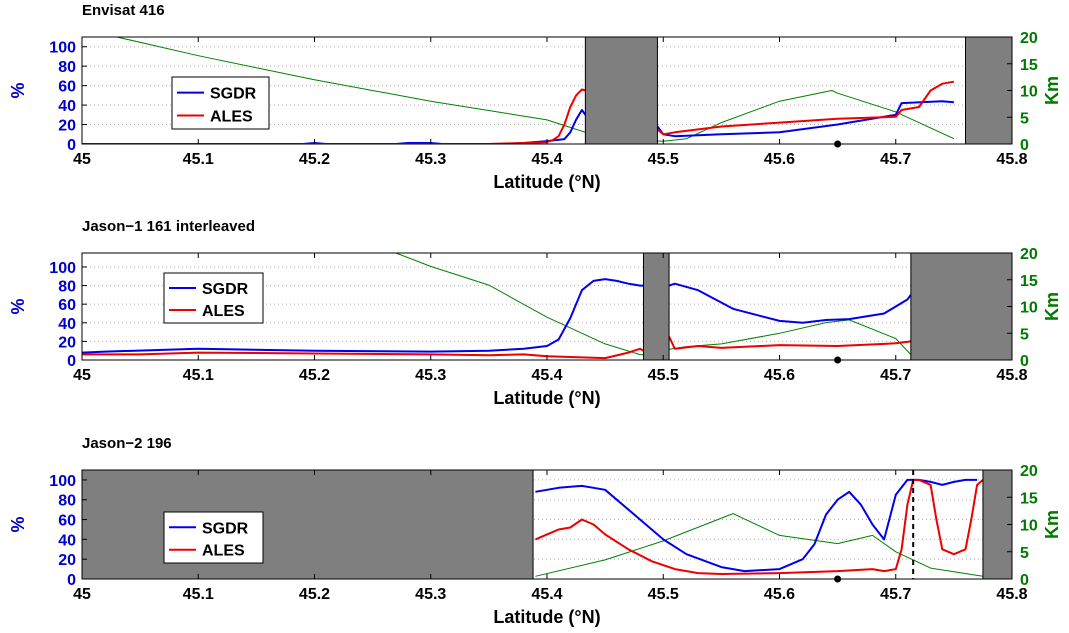 The image size is (1069, 633). I want to click on chart-title: Envisat 416, so click(123, 10).